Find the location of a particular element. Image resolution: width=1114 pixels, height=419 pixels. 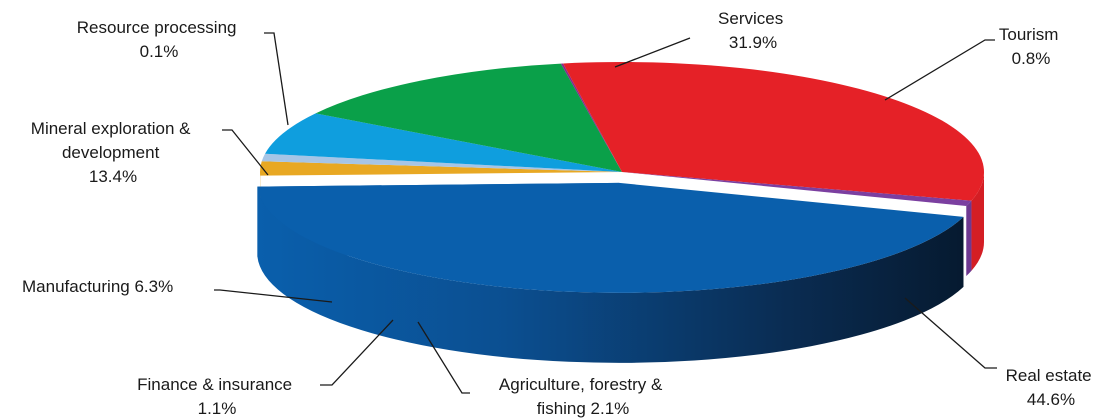

label-tourism: Tourism 0.8% is located at coordinates (1031, 46).